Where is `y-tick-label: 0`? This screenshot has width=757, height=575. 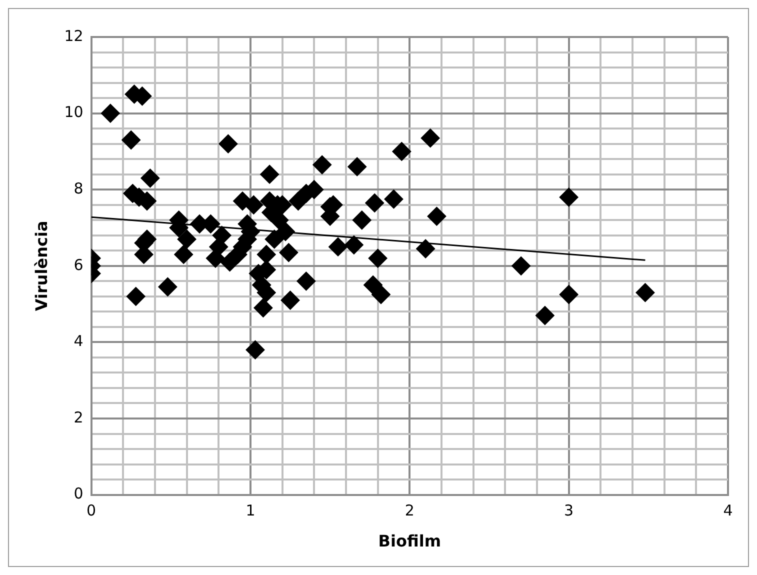
y-tick-label: 0 is located at coordinates (79, 493).